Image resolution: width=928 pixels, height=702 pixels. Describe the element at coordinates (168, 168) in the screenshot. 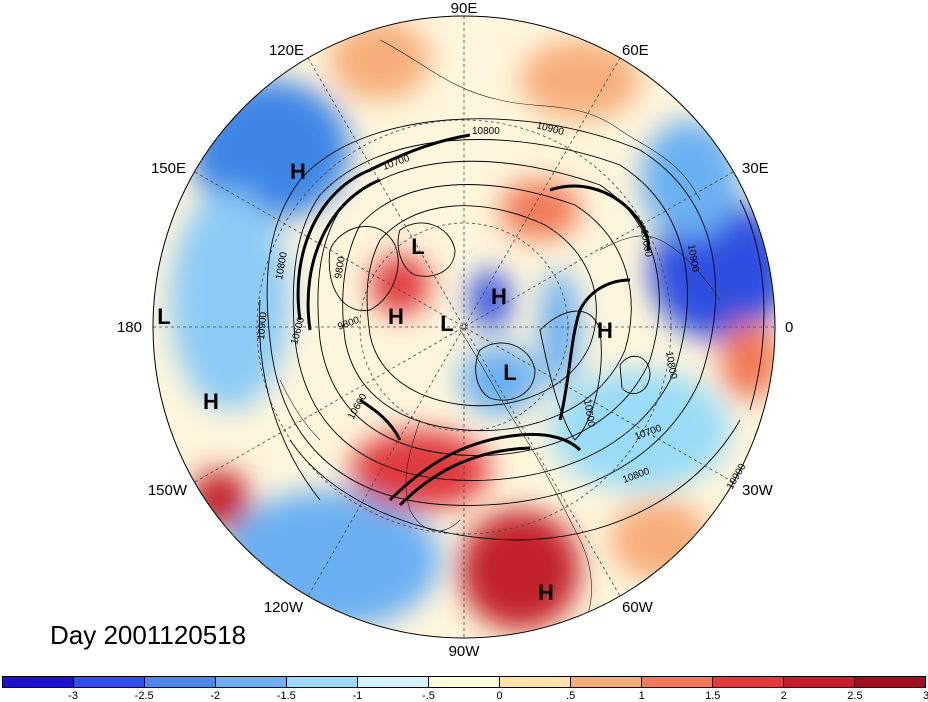

I see `longitude-label-150e: 150E` at that location.